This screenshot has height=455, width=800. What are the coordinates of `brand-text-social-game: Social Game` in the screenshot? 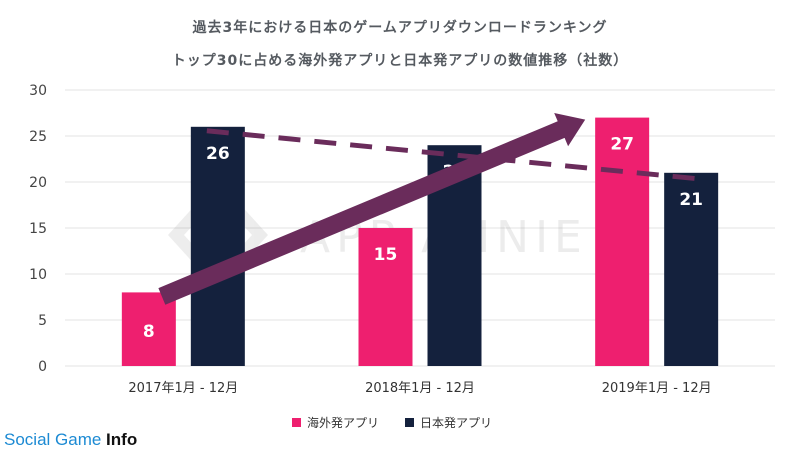 It's located at (55, 439).